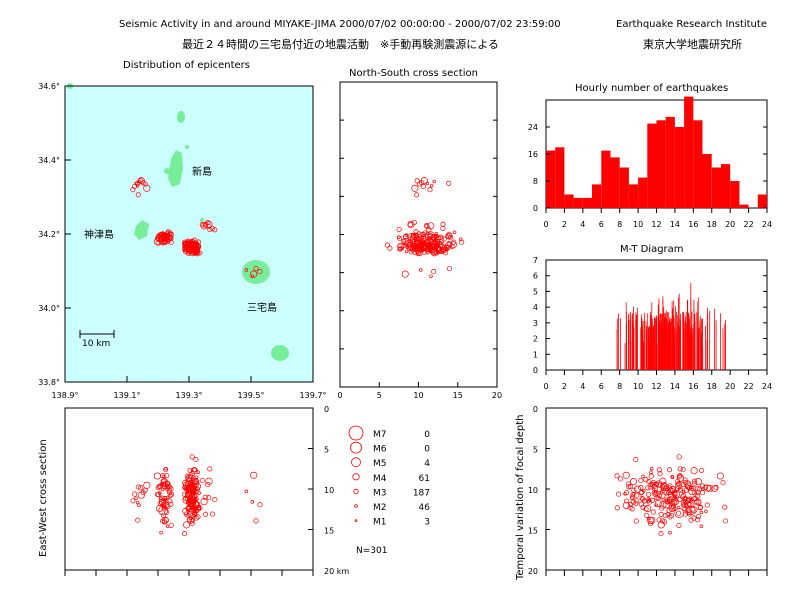 The width and height of the screenshot is (792, 612). Describe the element at coordinates (206, 490) in the screenshot. I see `ew-axes: 0 5 10 15 20 km` at that location.